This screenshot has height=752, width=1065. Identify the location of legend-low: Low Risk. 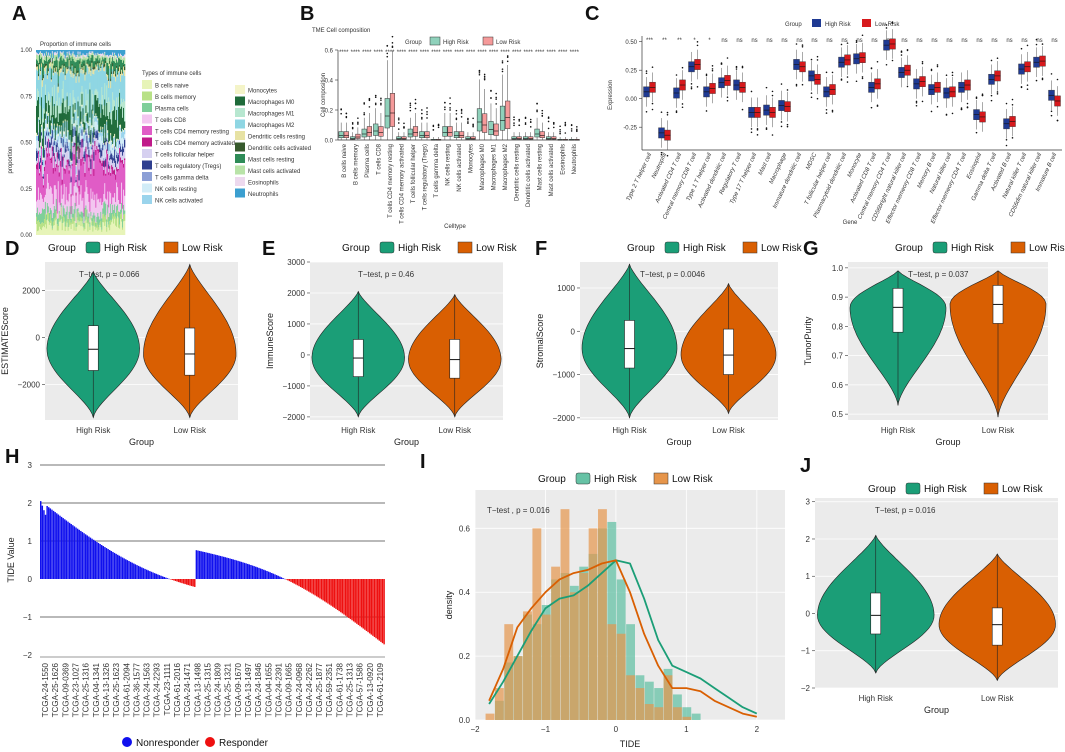
(887, 25).